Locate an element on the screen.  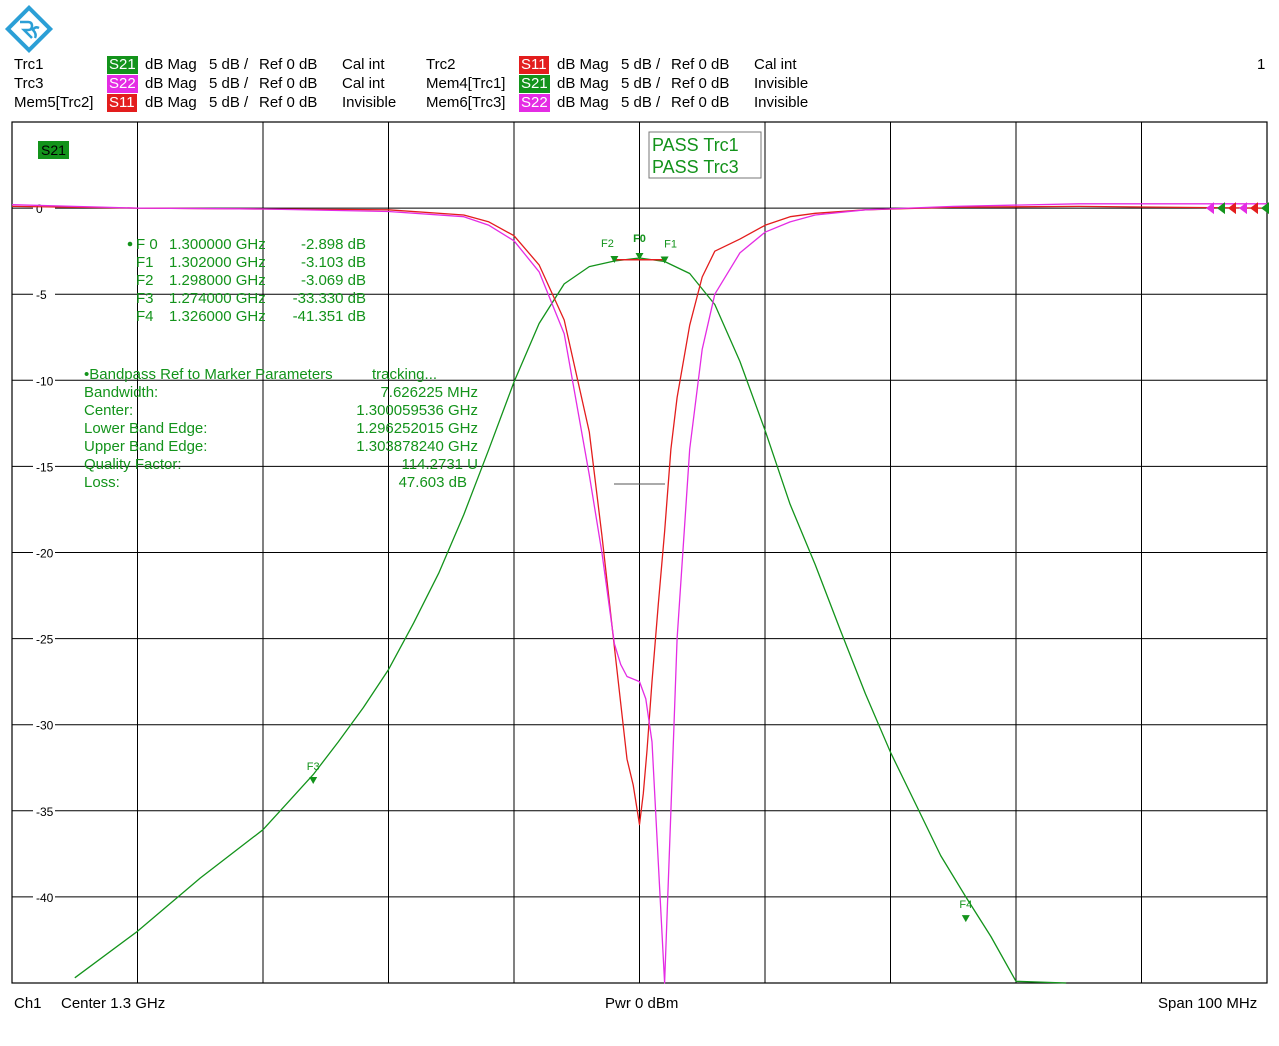
y-tick-label: -30 is located at coordinates (45, 726).